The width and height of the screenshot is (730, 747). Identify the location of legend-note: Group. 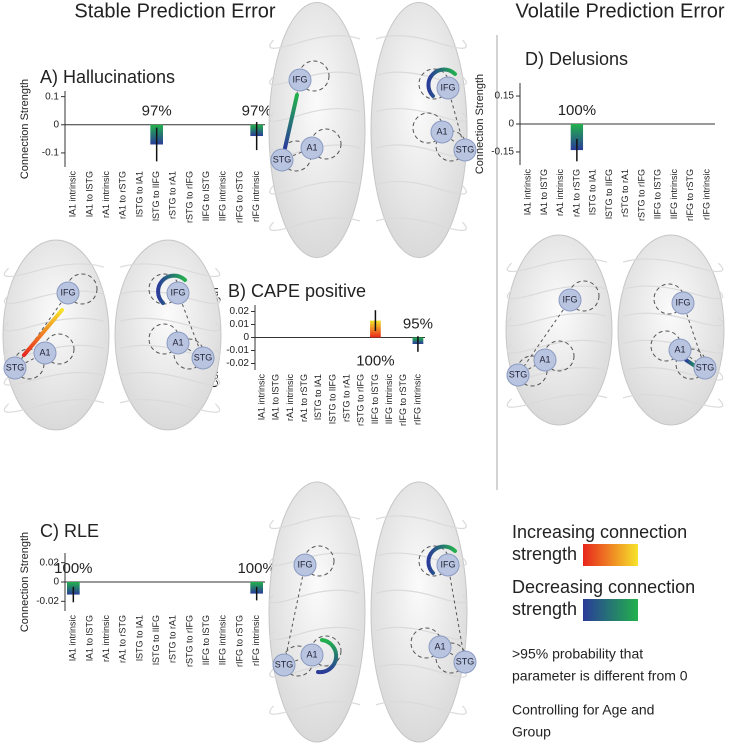
(531, 732).